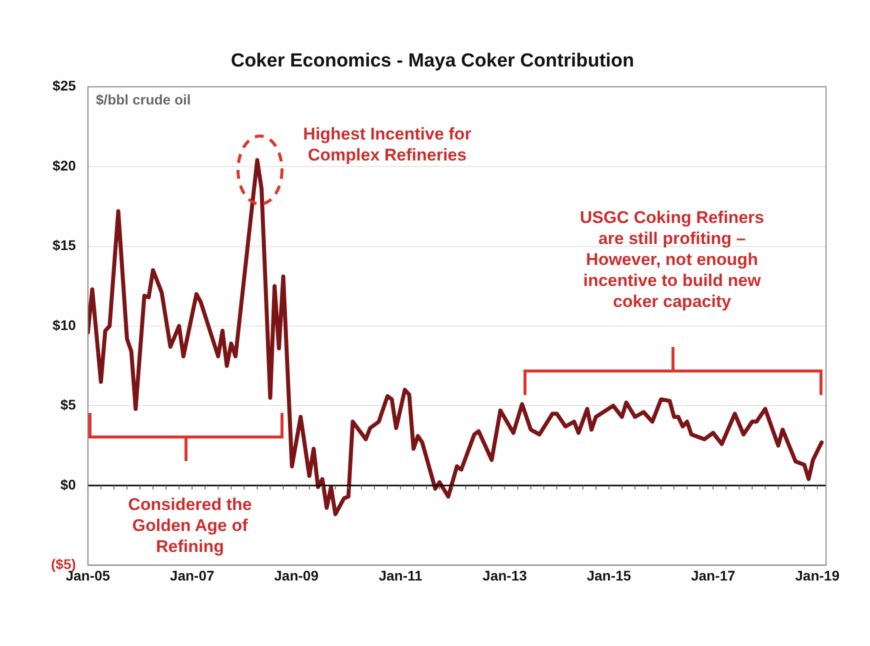 The image size is (870, 646). Describe the element at coordinates (400, 575) in the screenshot. I see `x-tick-label: Jan-11` at that location.